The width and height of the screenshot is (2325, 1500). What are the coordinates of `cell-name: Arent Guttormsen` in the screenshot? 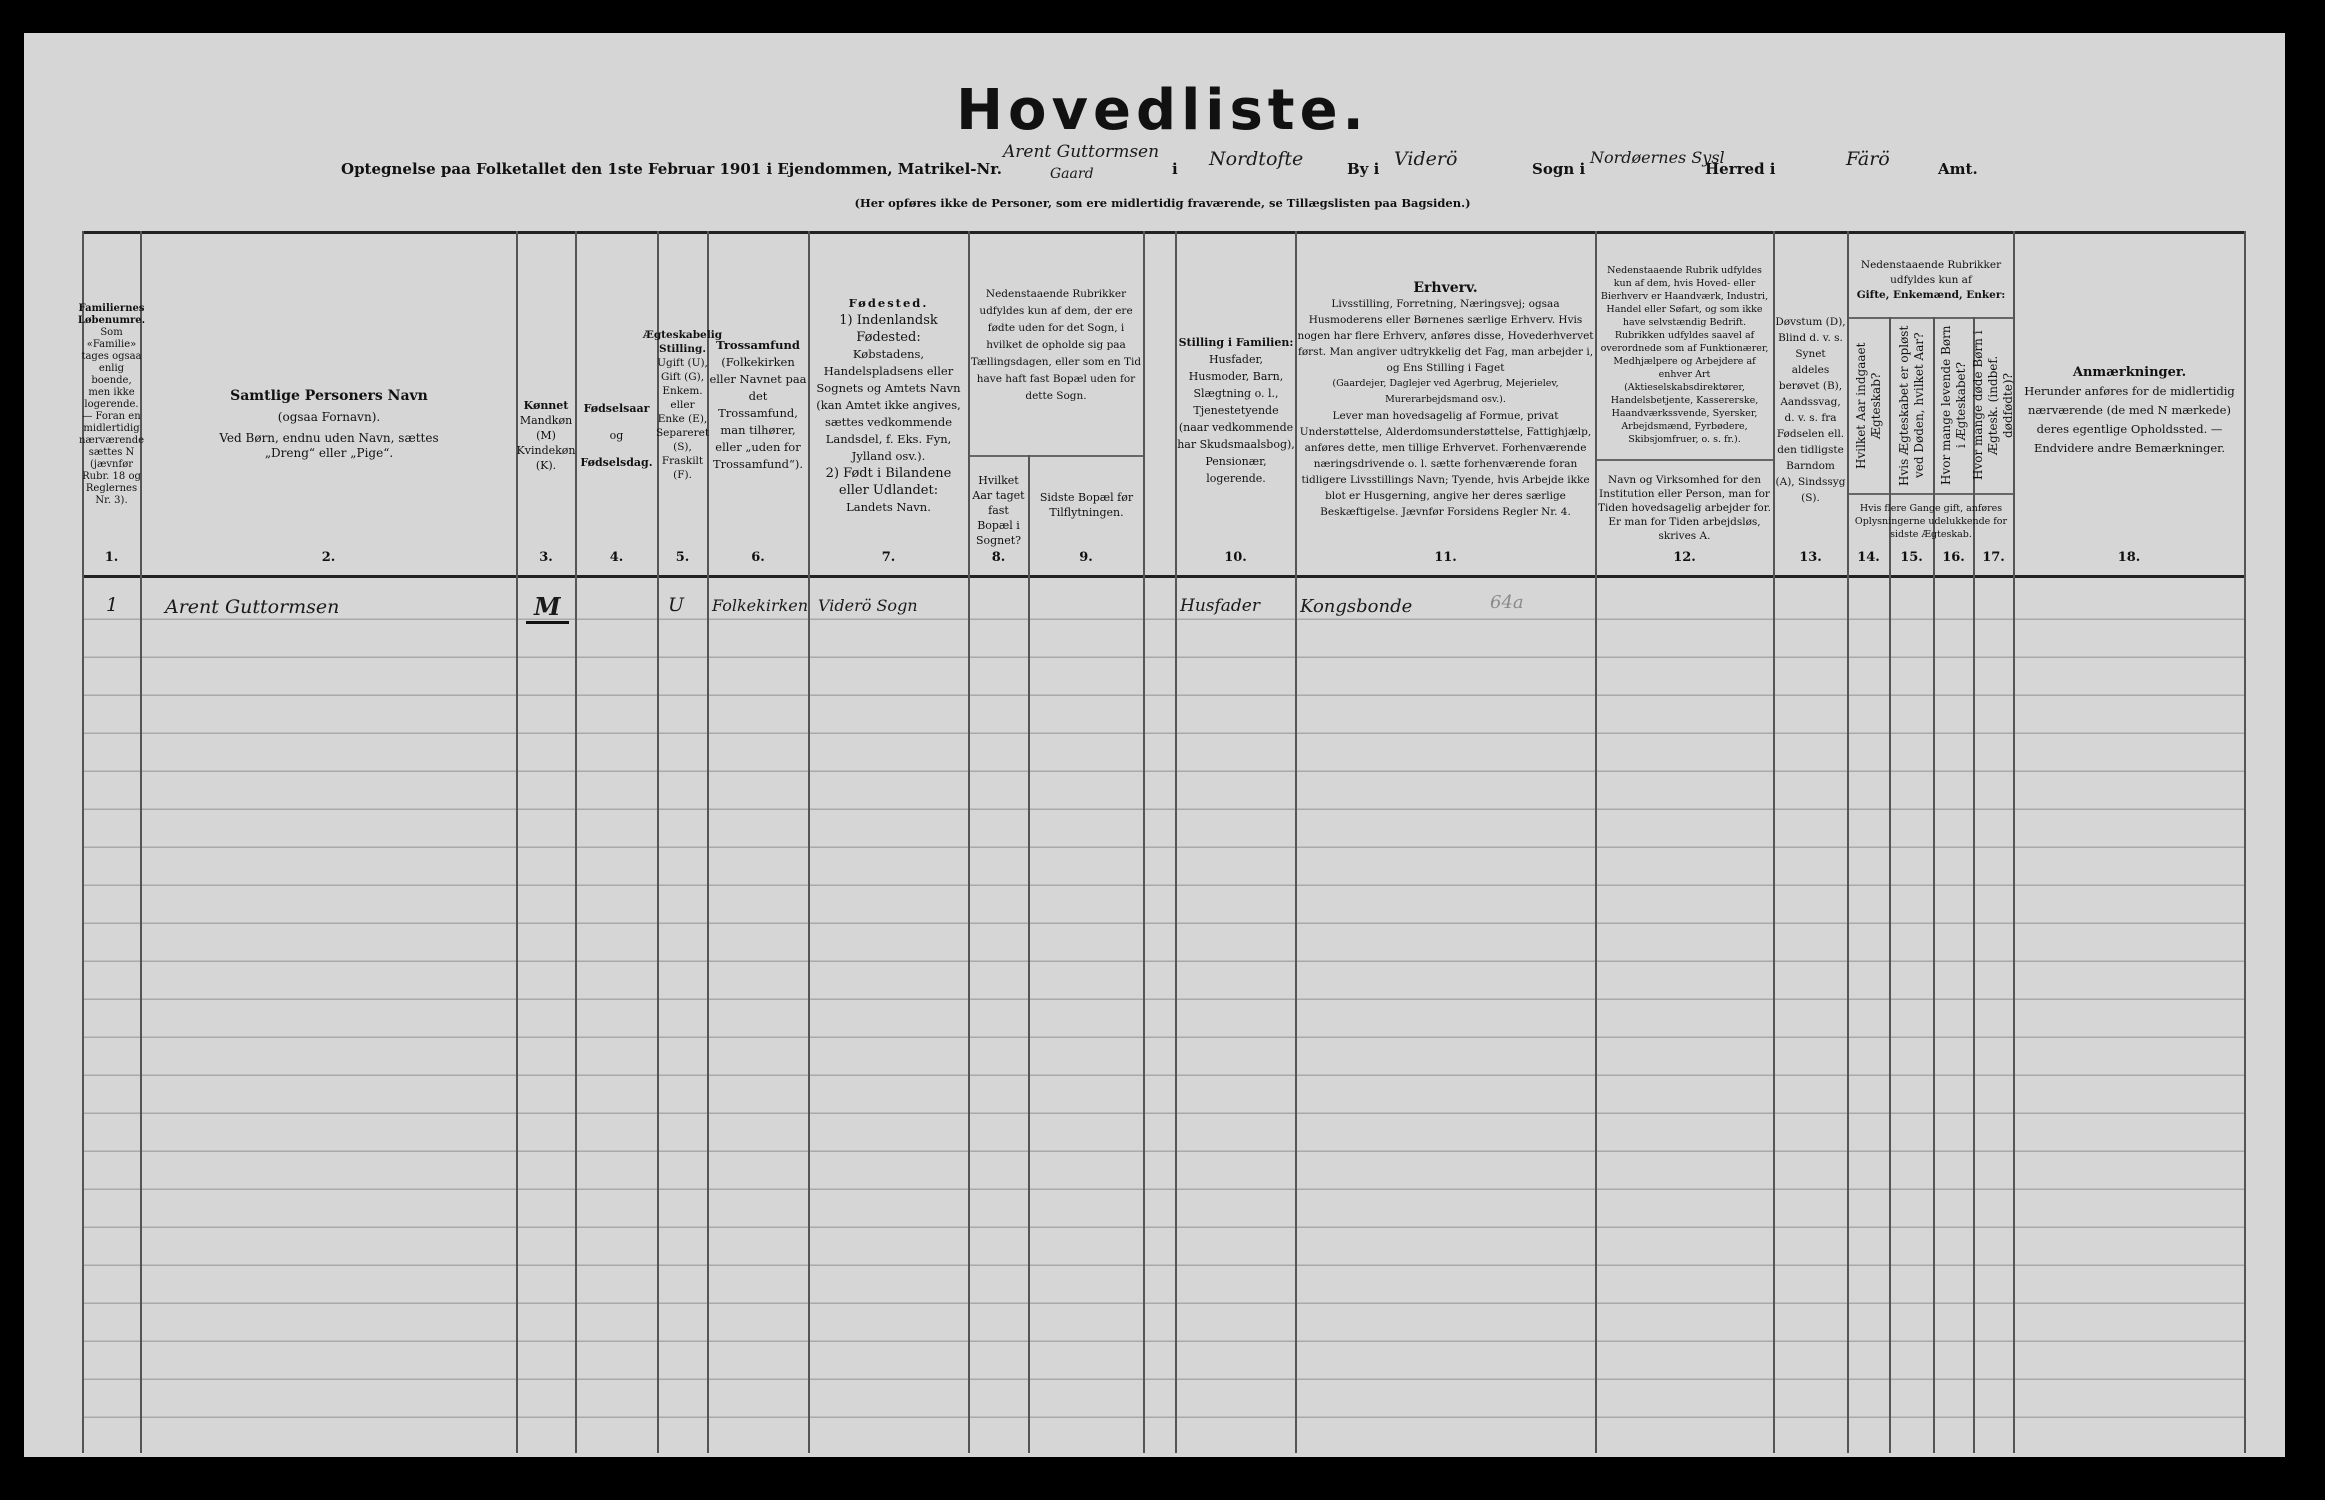 It's located at (252, 607).